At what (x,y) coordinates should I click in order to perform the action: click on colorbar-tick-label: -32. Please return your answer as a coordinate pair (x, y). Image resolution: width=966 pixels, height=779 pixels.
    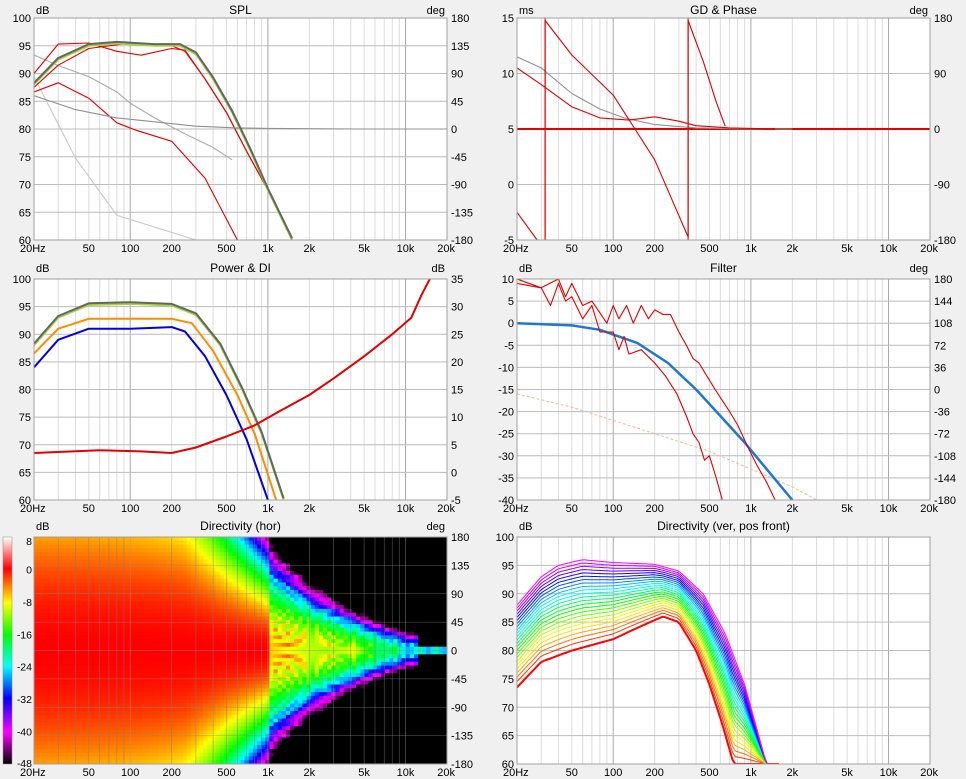
    Looking at the image, I should click on (24, 700).